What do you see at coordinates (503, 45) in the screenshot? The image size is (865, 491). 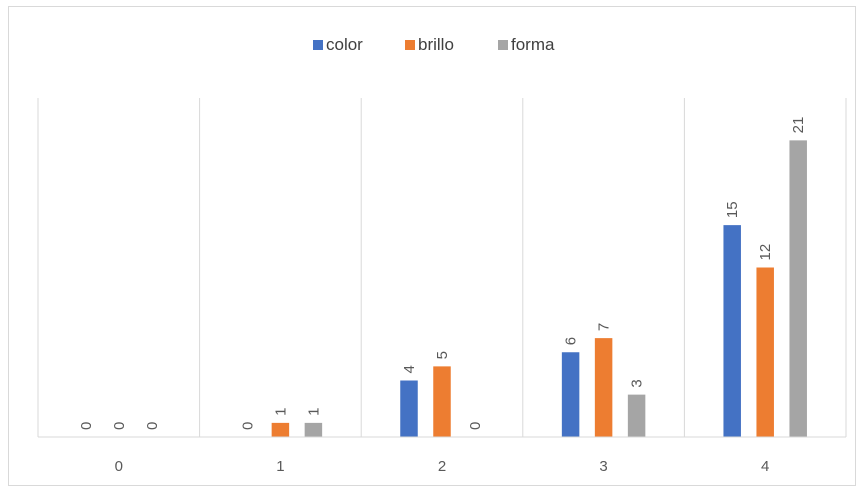 I see `legend-swatch-forma` at bounding box center [503, 45].